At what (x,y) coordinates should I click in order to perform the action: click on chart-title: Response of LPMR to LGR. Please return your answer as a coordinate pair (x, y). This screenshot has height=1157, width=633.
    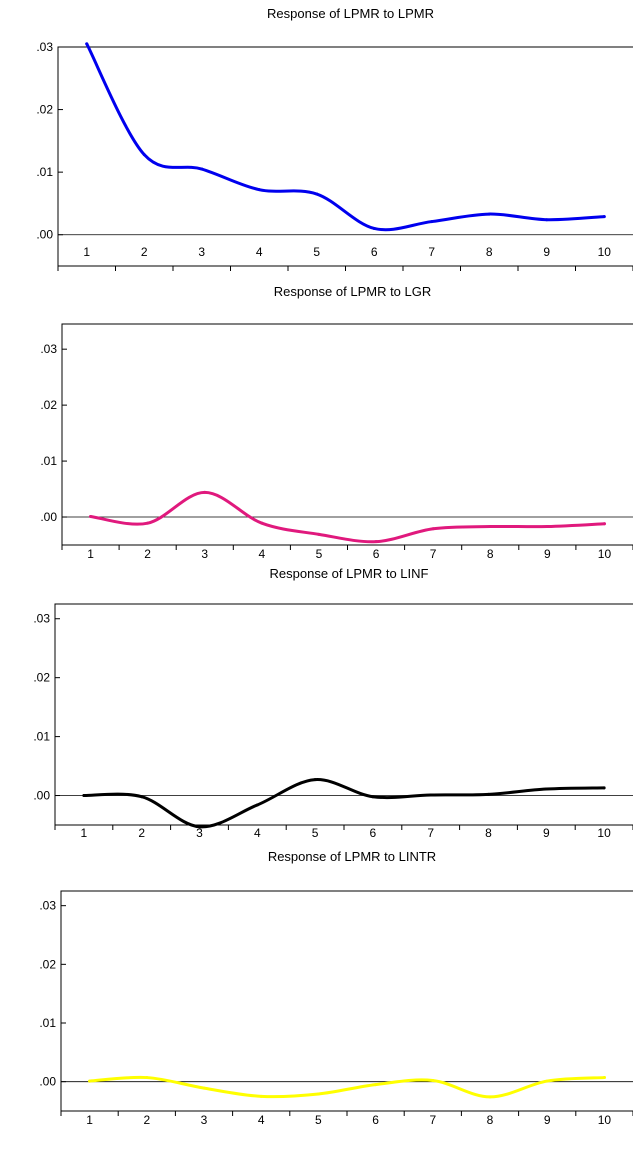
    Looking at the image, I should click on (353, 291).